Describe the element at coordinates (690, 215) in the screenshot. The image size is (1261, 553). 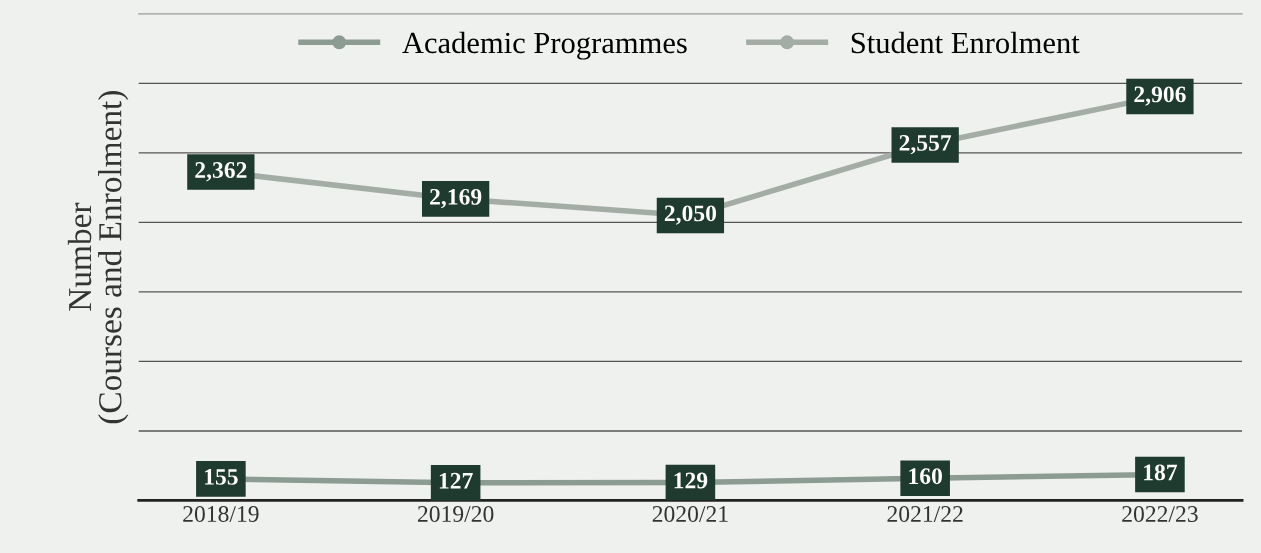
I see `data-label: 2,050` at that location.